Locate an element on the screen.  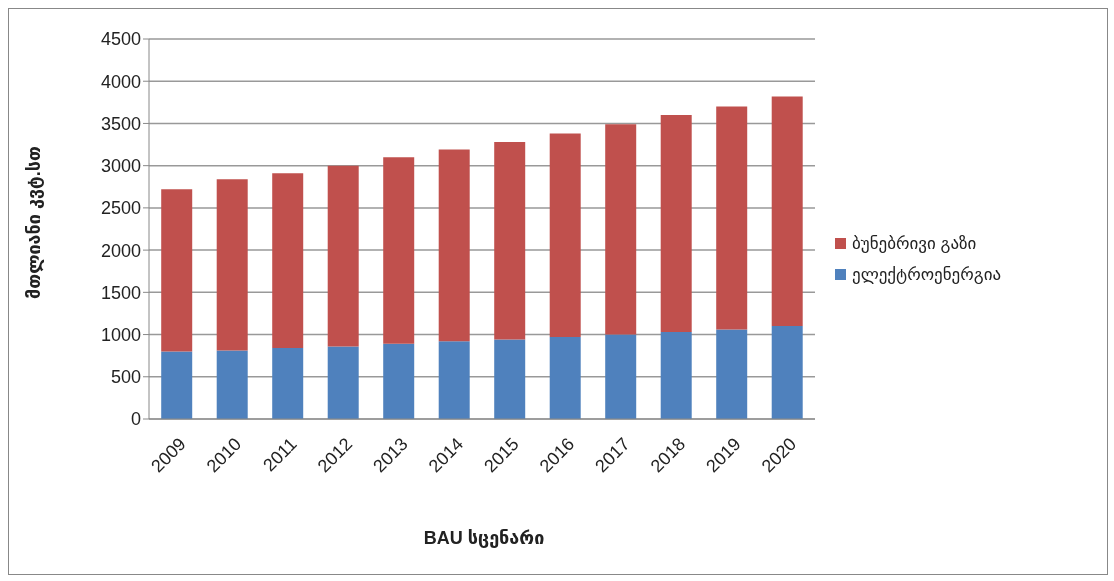
y-tick-label: 0 is located at coordinates (135, 419).